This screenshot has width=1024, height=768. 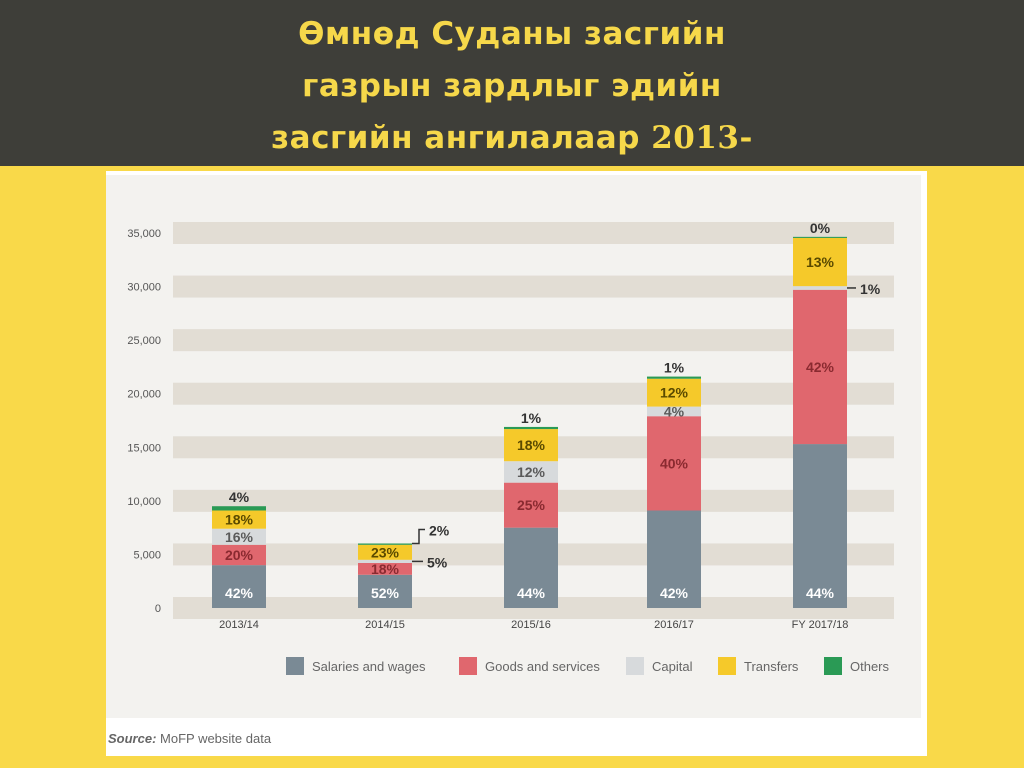 What do you see at coordinates (437, 562) in the screenshot?
I see `data-label: 5%` at bounding box center [437, 562].